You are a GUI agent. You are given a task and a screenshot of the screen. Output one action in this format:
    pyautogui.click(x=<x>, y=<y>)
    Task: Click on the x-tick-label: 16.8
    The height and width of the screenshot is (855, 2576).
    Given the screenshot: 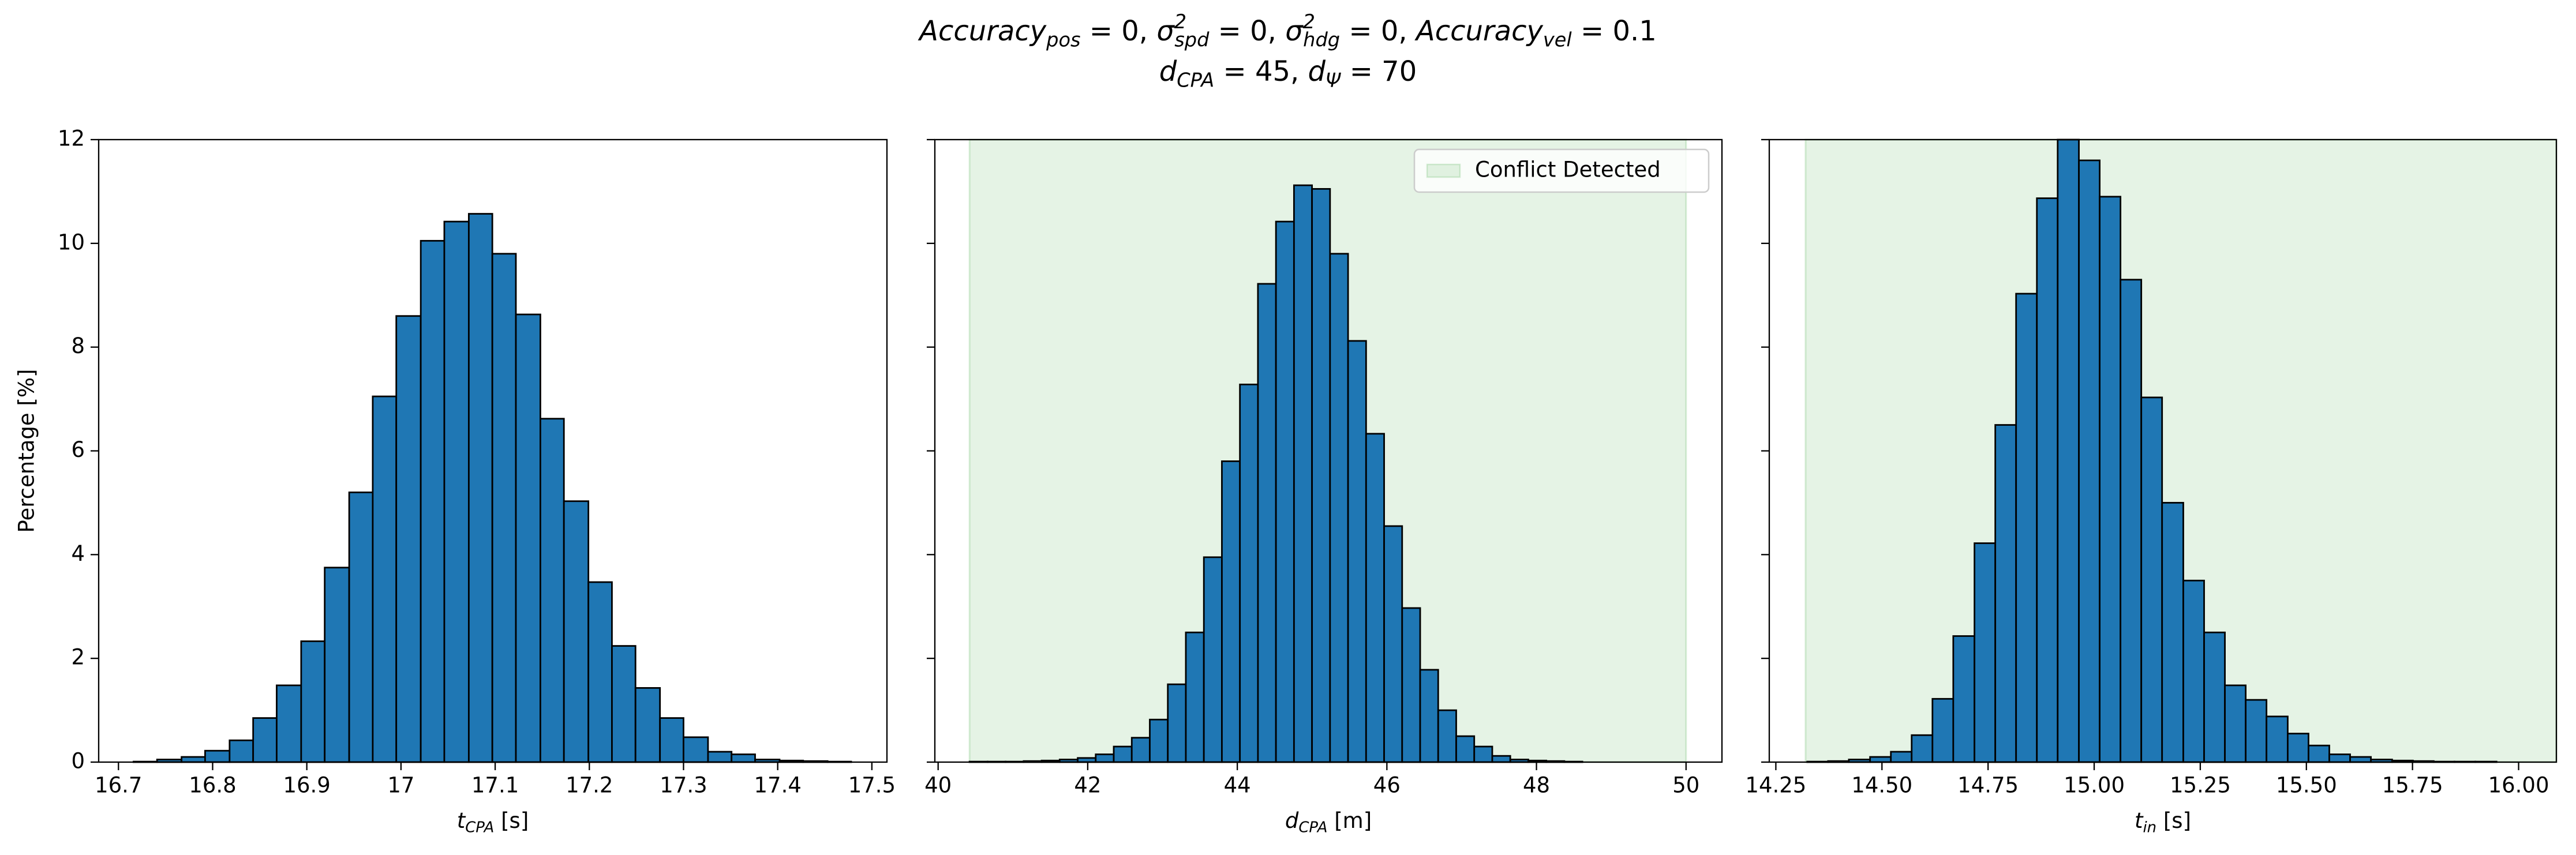 What is the action you would take?
    pyautogui.click(x=213, y=785)
    